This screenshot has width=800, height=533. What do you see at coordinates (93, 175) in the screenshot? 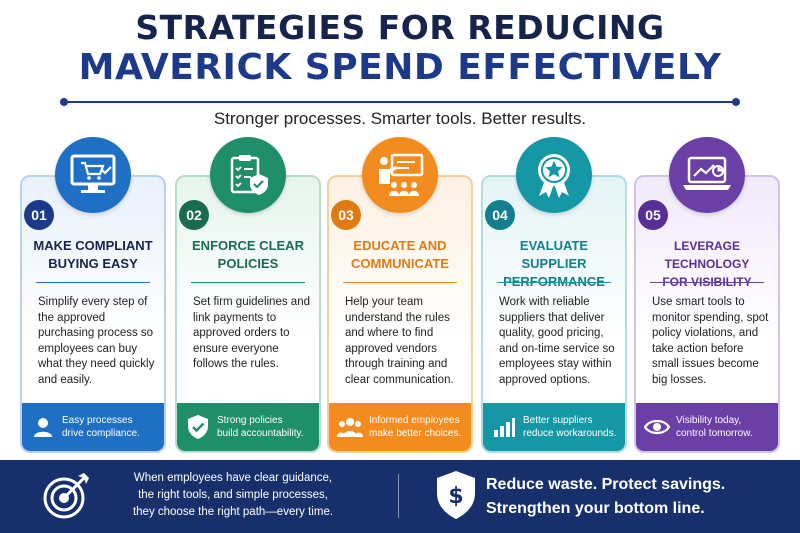
I see `shopping-cart-monitor-icon` at bounding box center [93, 175].